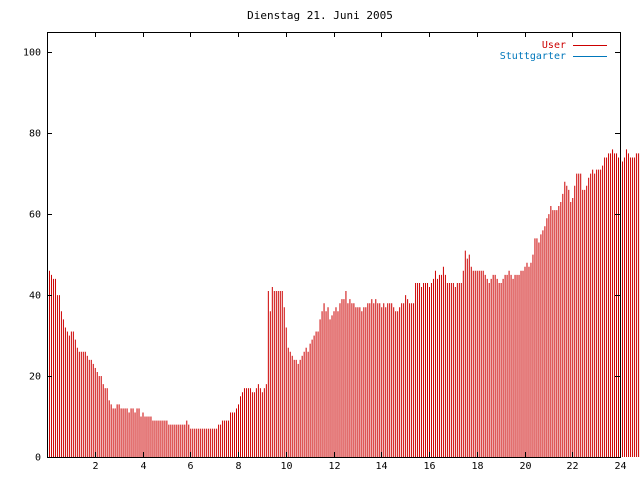 The height and width of the screenshot is (484, 640). What do you see at coordinates (572, 466) in the screenshot?
I see `x-tick-label: 22` at bounding box center [572, 466].